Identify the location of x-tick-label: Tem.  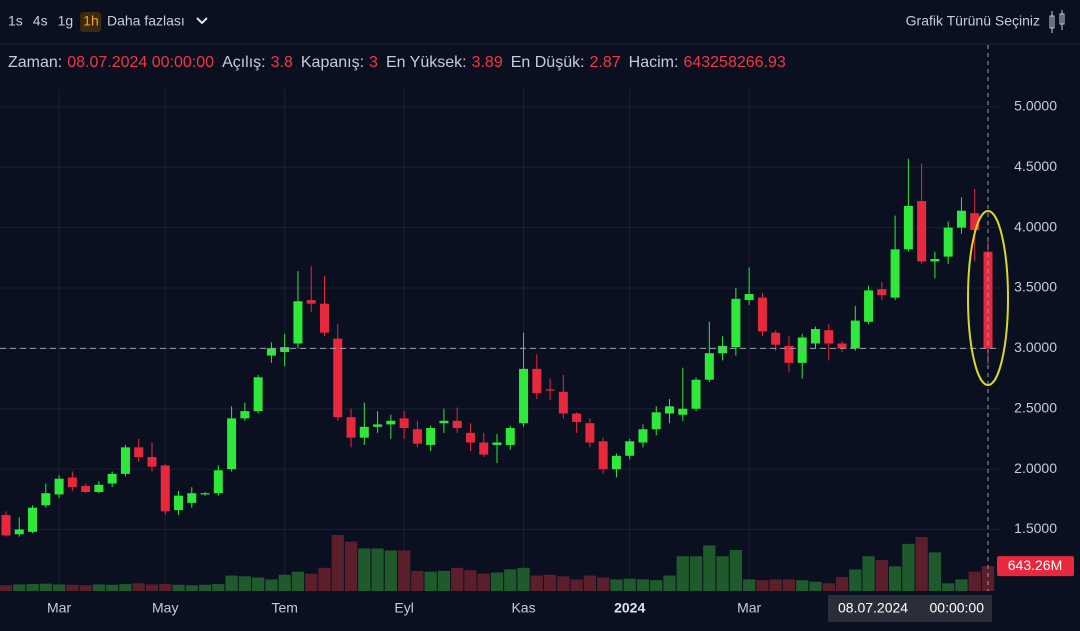
(284, 608).